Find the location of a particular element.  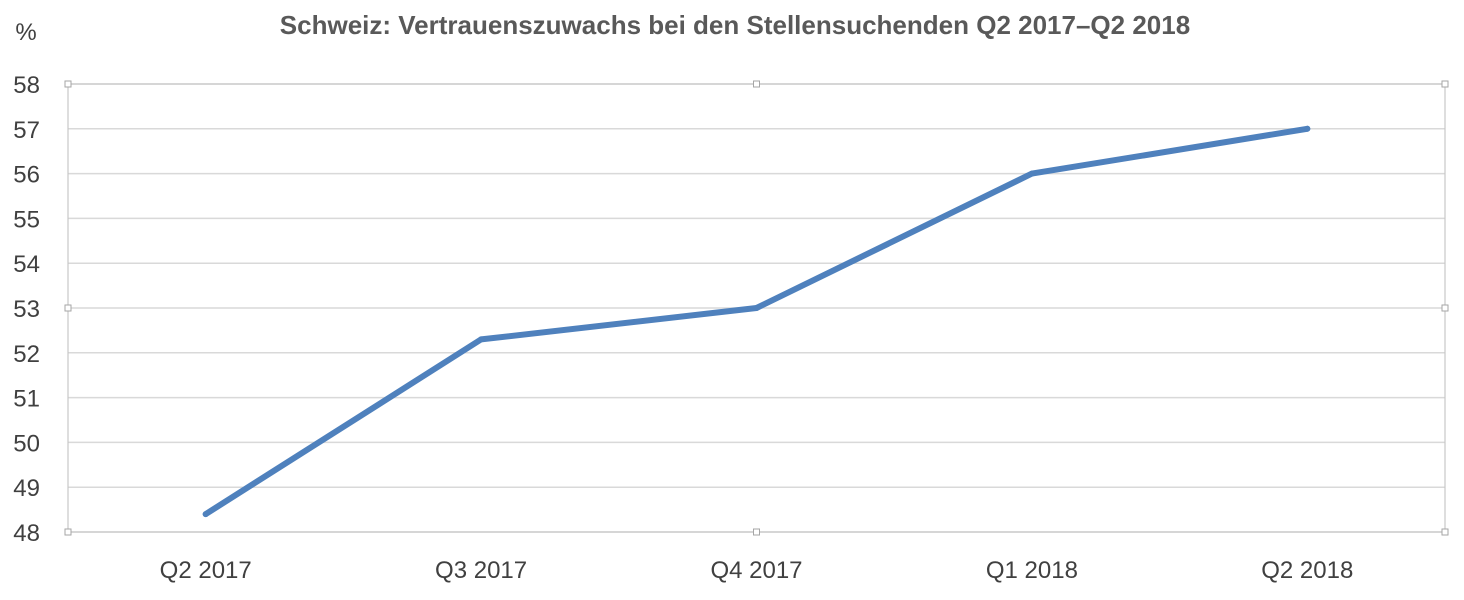

y-tick-label: 52 is located at coordinates (26, 354).